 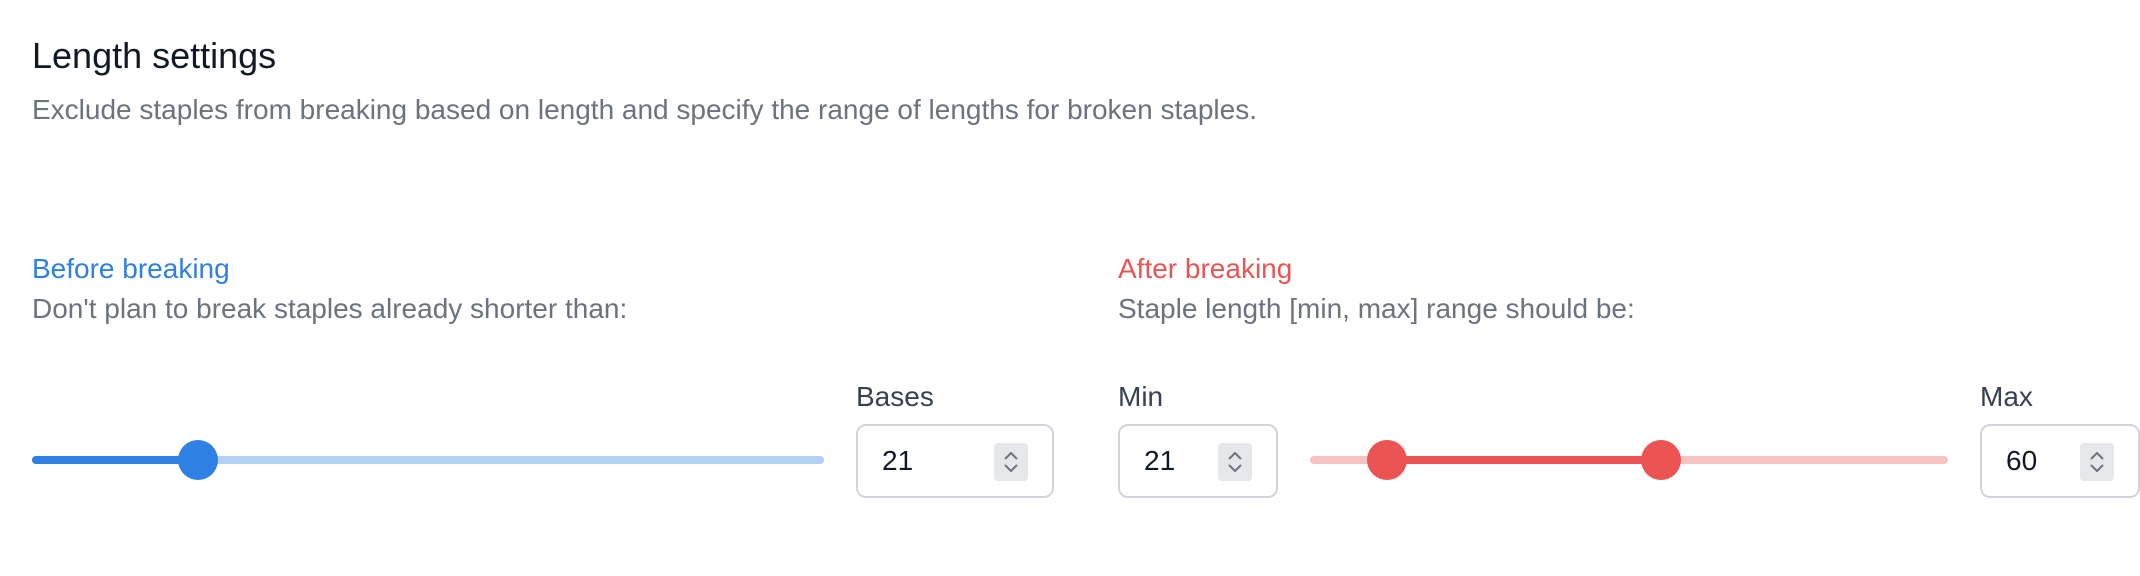 I want to click on min-input: 21, so click(x=1198, y=461).